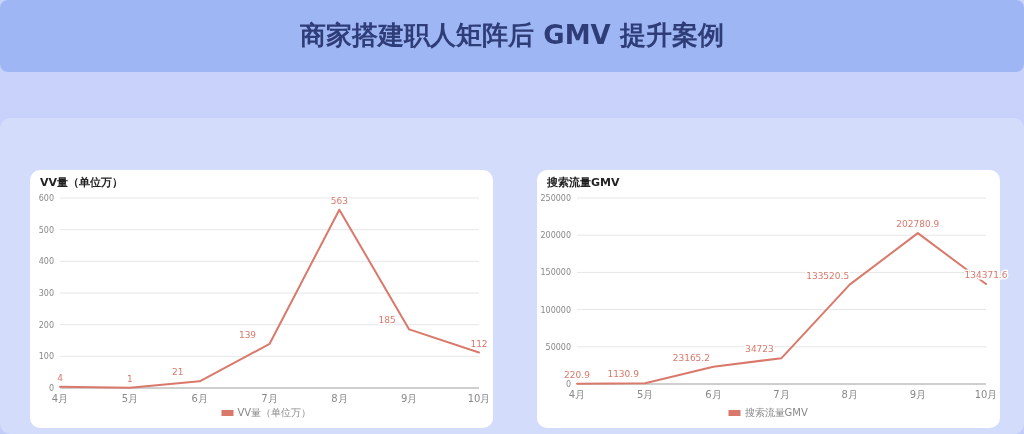  What do you see at coordinates (46, 198) in the screenshot?
I see `y-tick-label: 600` at bounding box center [46, 198].